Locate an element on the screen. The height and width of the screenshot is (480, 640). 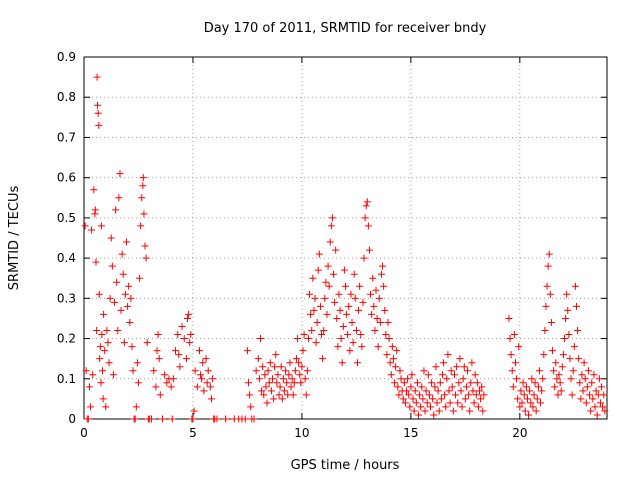
y-tick-label: 0.1 is located at coordinates (66, 379).